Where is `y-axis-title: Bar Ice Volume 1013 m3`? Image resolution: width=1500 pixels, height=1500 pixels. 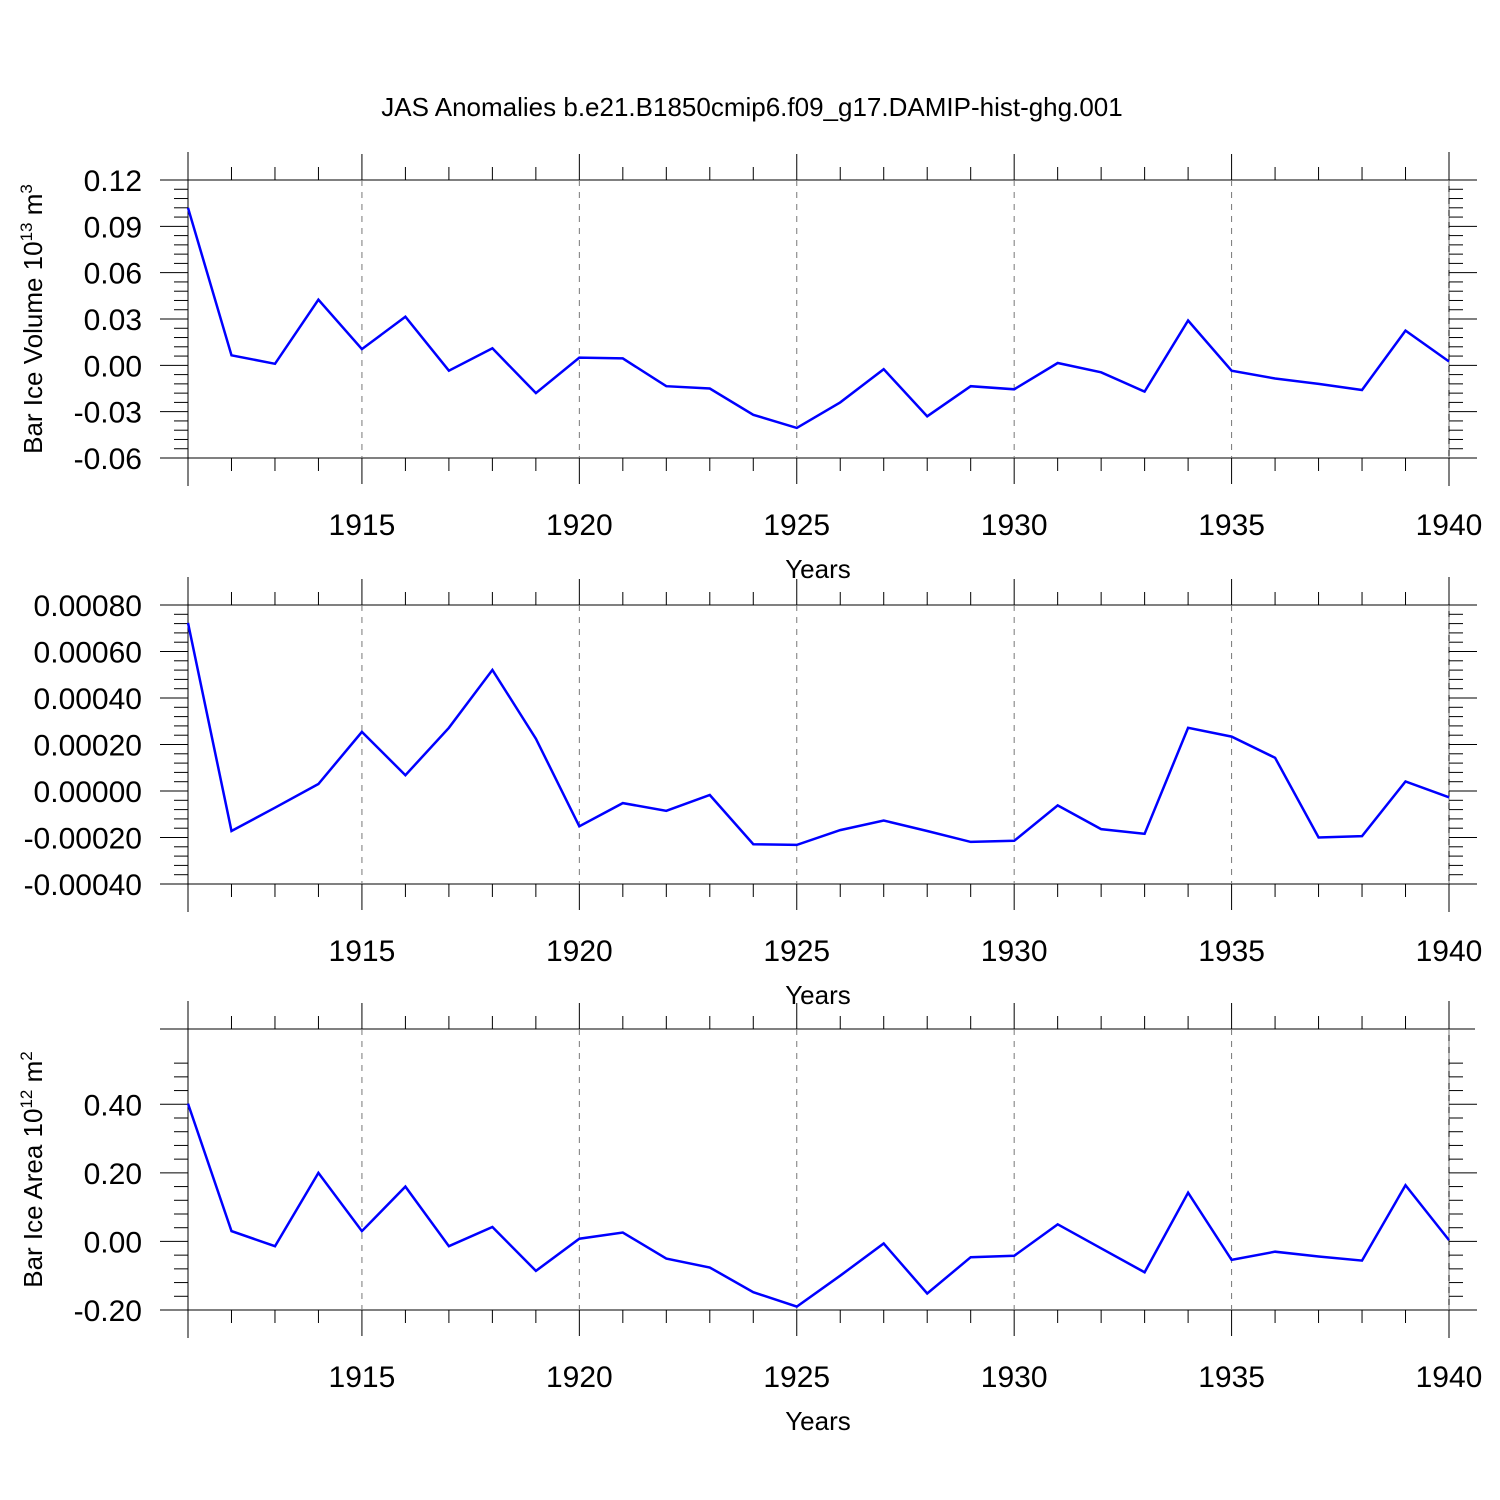 y-axis-title: Bar Ice Volume 1013 m3 is located at coordinates (32, 319).